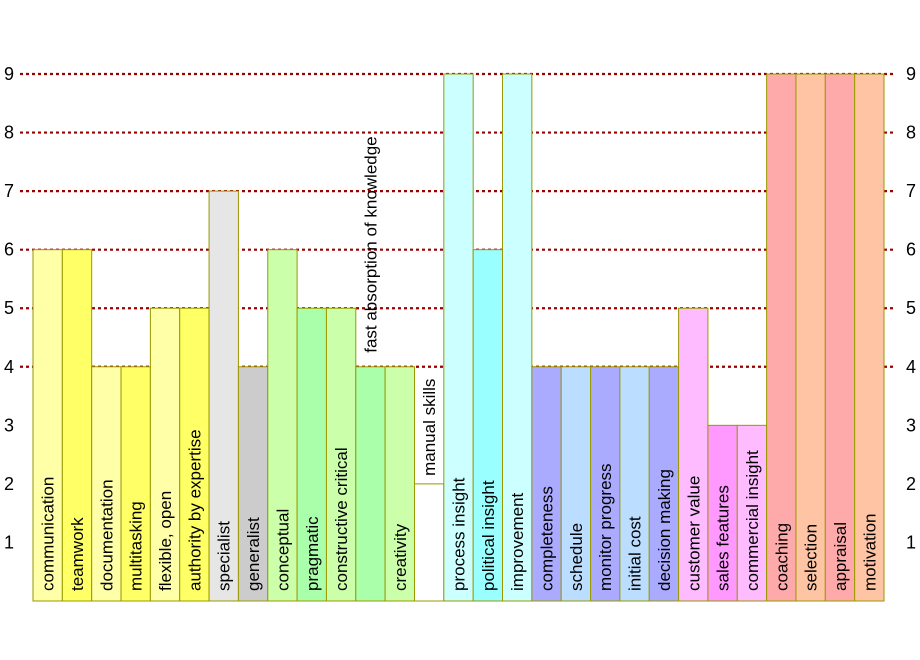  What do you see at coordinates (869, 552) in the screenshot?
I see `bar-label-motivation: motivation` at bounding box center [869, 552].